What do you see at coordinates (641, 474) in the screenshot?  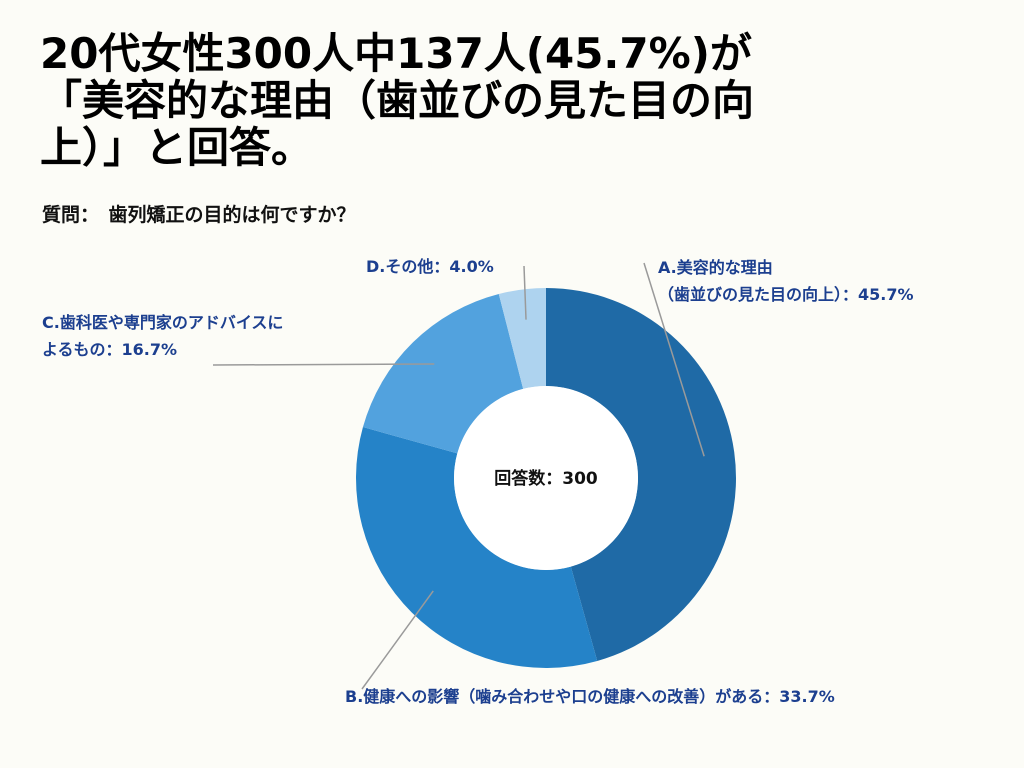 I see `slice-a` at bounding box center [641, 474].